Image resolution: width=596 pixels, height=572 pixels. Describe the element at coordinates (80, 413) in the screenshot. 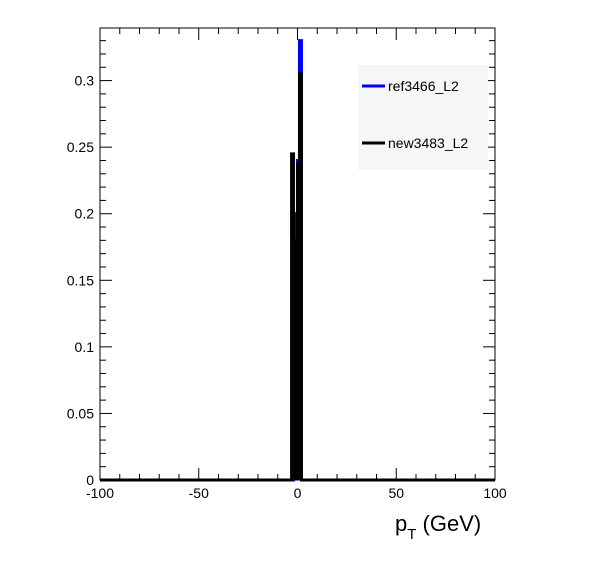

I see `y-tick-label: 0.05` at that location.